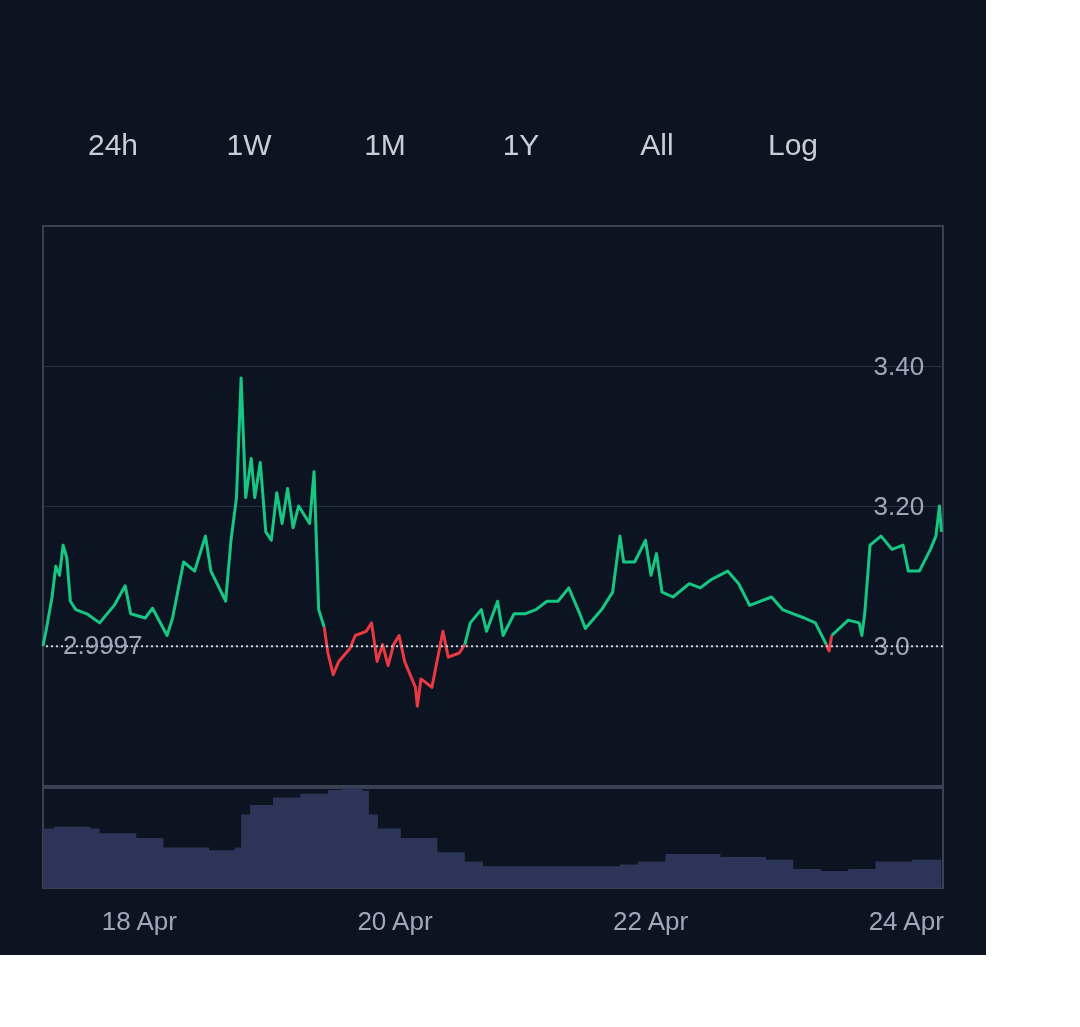 This screenshot has height=1027, width=1080. Describe the element at coordinates (793, 144) in the screenshot. I see `text: Log` at that location.